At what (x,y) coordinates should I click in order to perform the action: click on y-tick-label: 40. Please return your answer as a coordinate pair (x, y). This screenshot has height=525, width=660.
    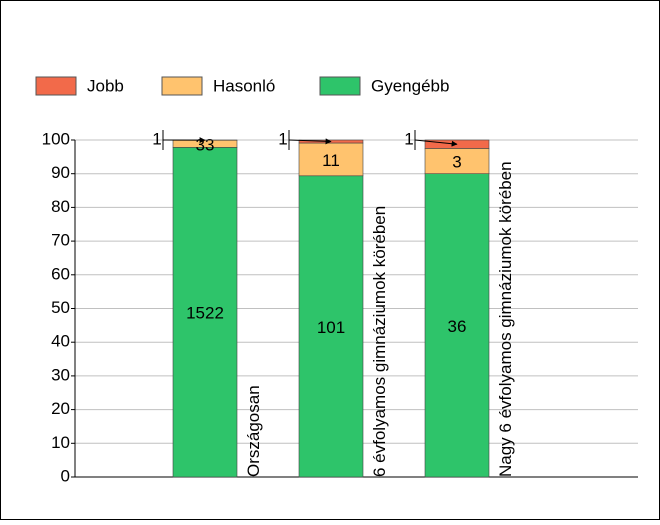
    Looking at the image, I should click on (60, 341).